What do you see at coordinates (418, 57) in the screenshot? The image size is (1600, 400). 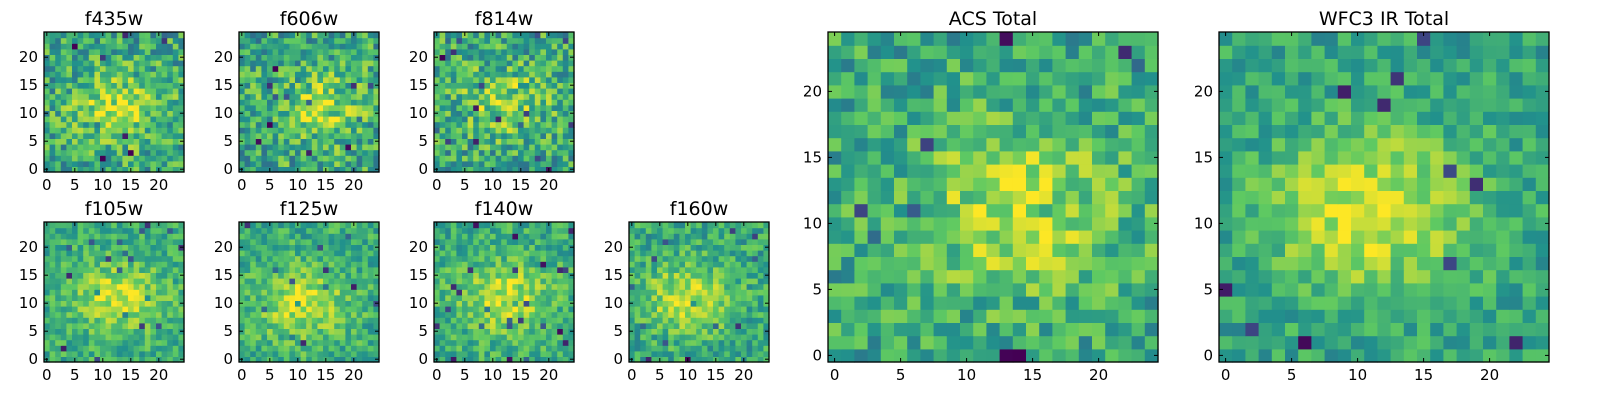 I see `y-tick-label: 20` at bounding box center [418, 57].